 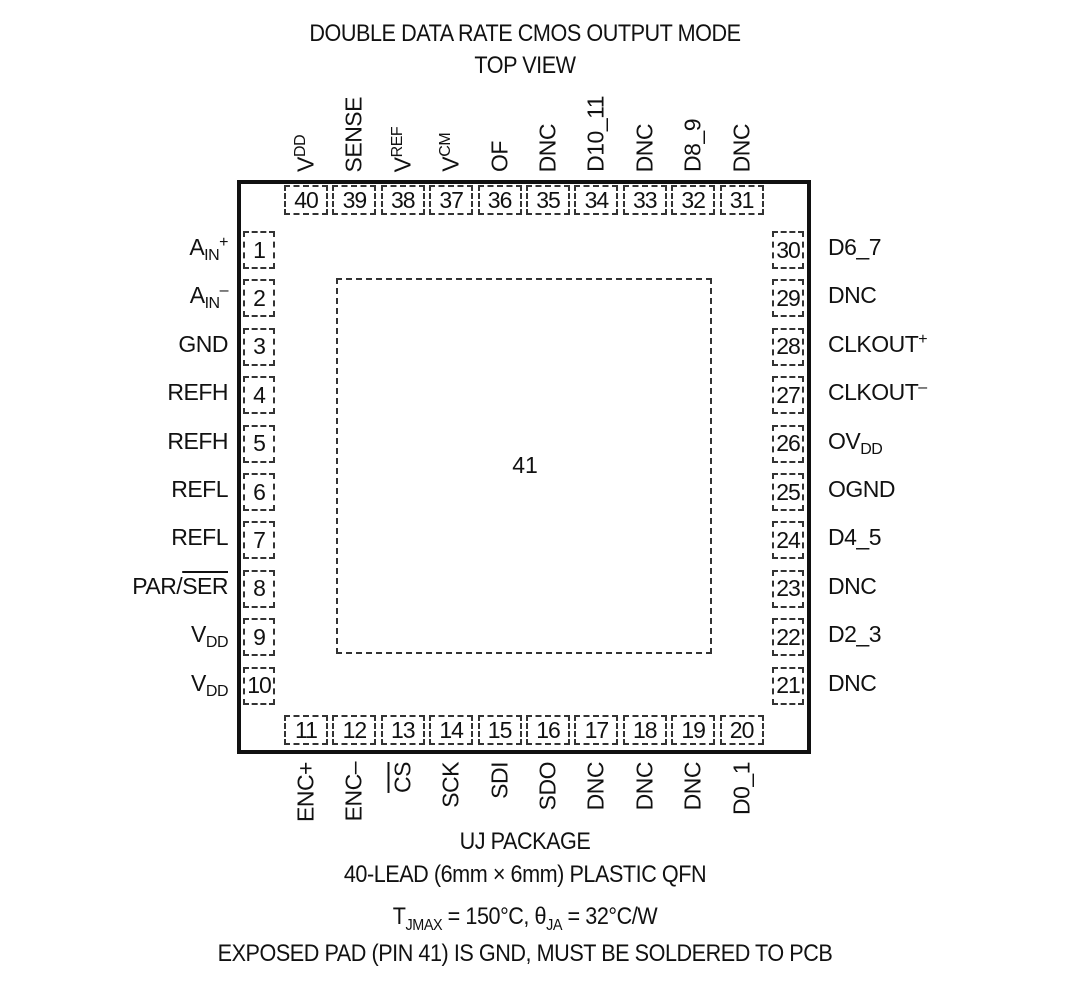 What do you see at coordinates (128, 636) in the screenshot?
I see `pin-9-label: VDD` at bounding box center [128, 636].